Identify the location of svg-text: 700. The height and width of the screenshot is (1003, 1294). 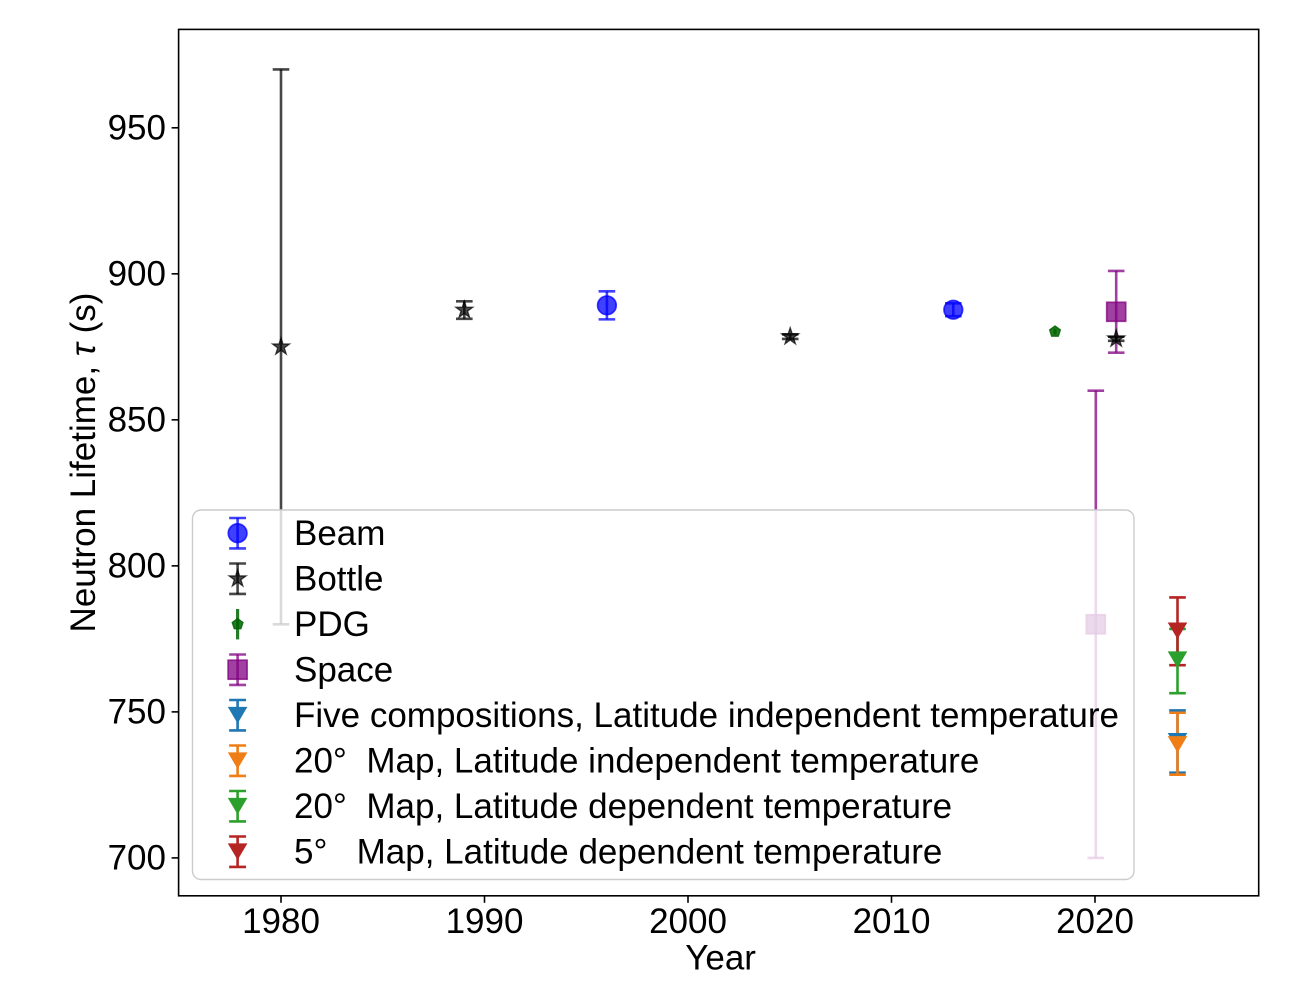
(137, 858).